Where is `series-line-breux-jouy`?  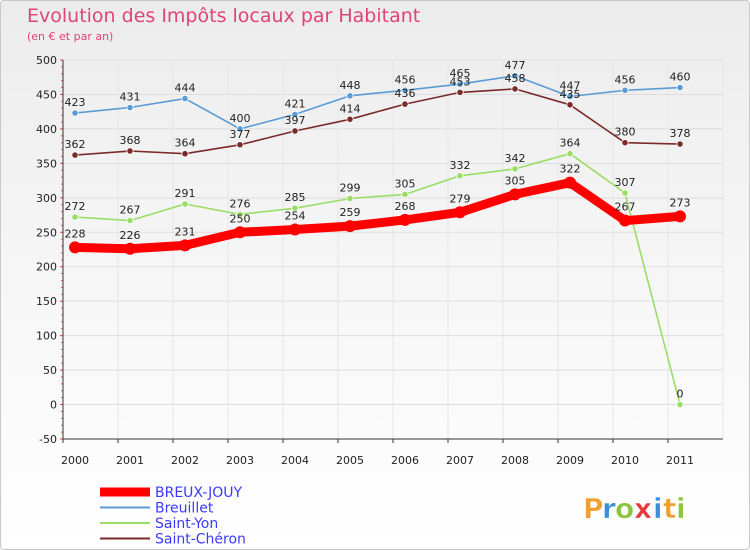 series-line-breux-jouy is located at coordinates (377, 216).